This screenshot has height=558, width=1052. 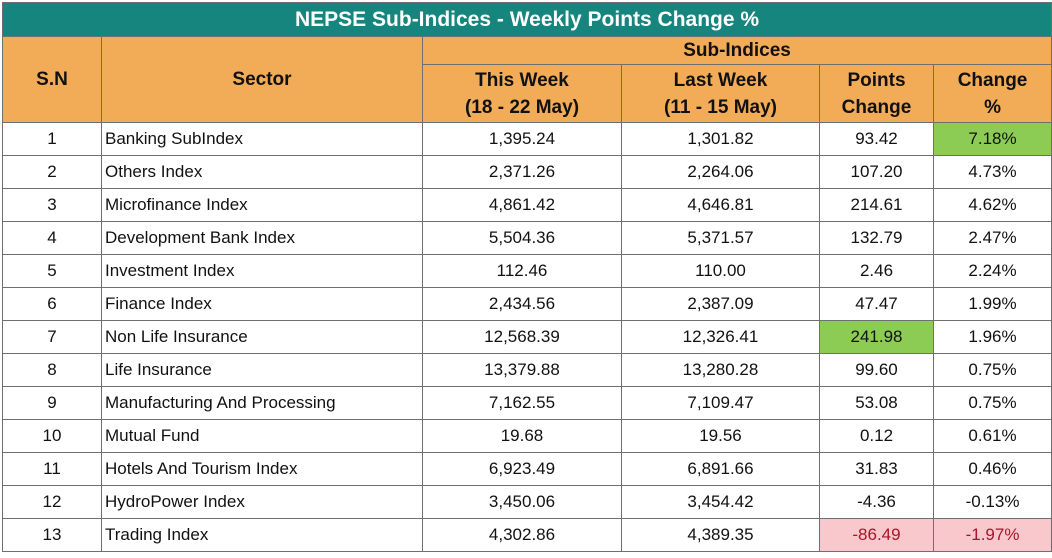 I want to click on cell-last-week: 3,454.42, so click(x=720, y=502).